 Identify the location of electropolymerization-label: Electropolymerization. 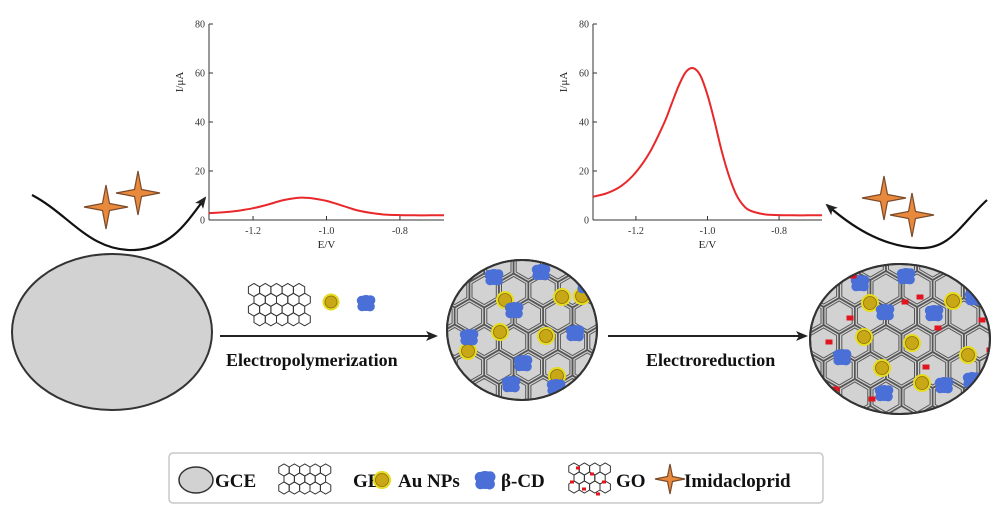
(312, 360).